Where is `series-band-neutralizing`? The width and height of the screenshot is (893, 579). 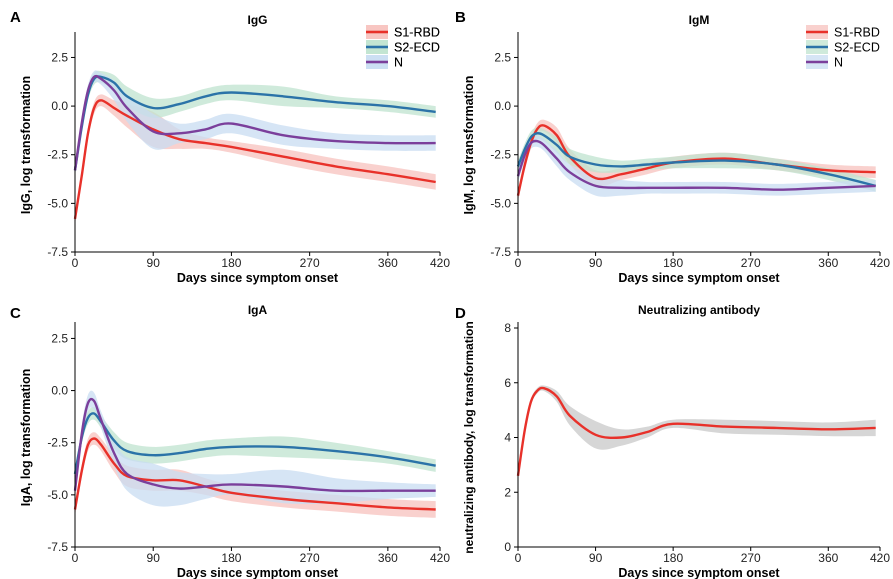 series-band-neutralizing is located at coordinates (697, 432).